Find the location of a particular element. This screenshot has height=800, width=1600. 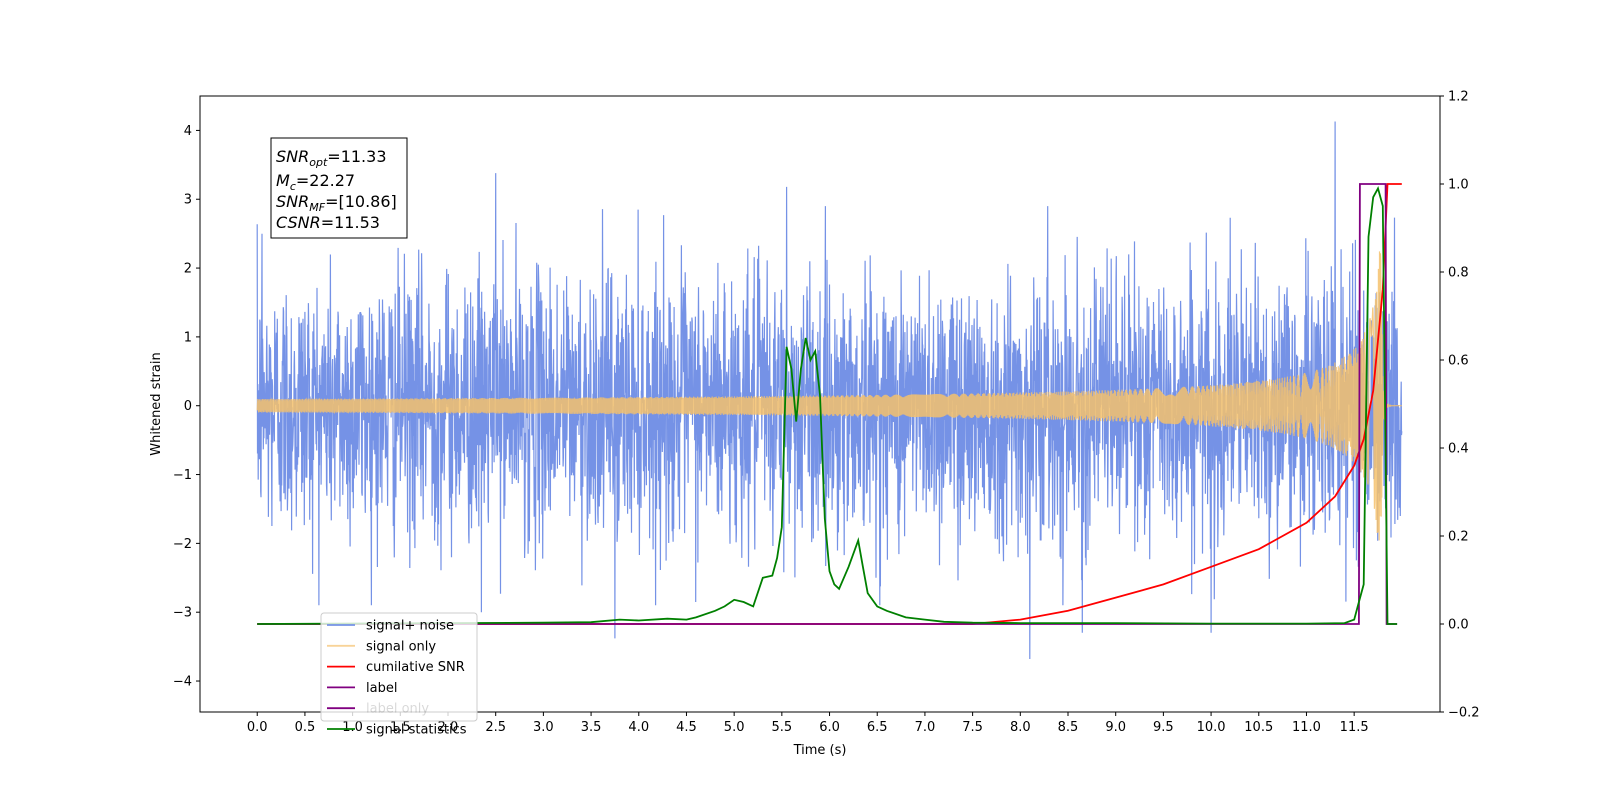

x-tick-label: 5.0 is located at coordinates (734, 727).